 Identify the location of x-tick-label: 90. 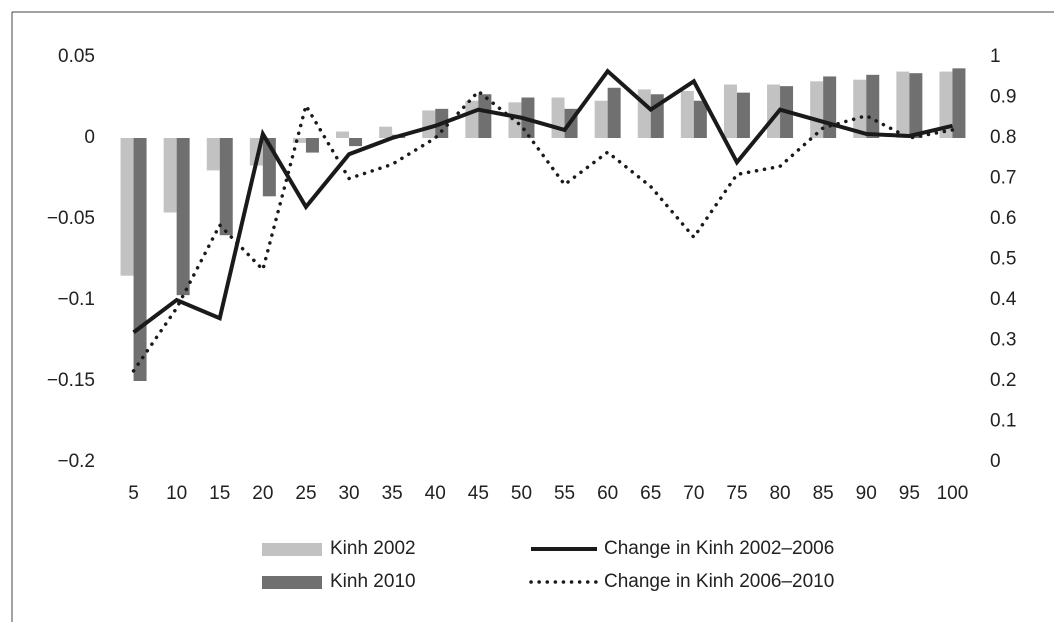
(866, 493).